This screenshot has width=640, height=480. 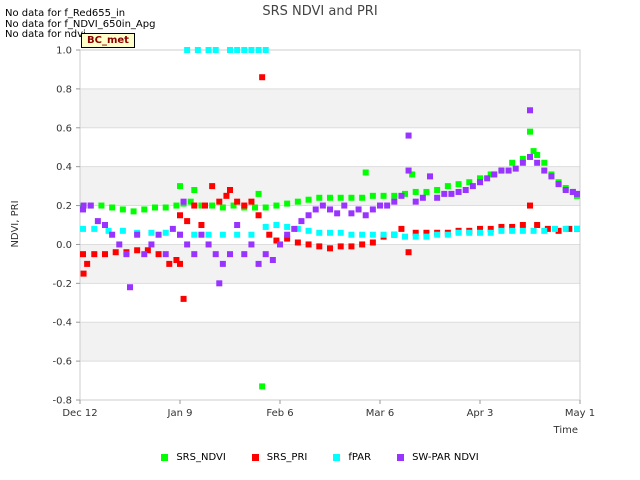 What do you see at coordinates (64, 51) in the screenshot?
I see `y-tick-label: 1.0` at bounding box center [64, 51].